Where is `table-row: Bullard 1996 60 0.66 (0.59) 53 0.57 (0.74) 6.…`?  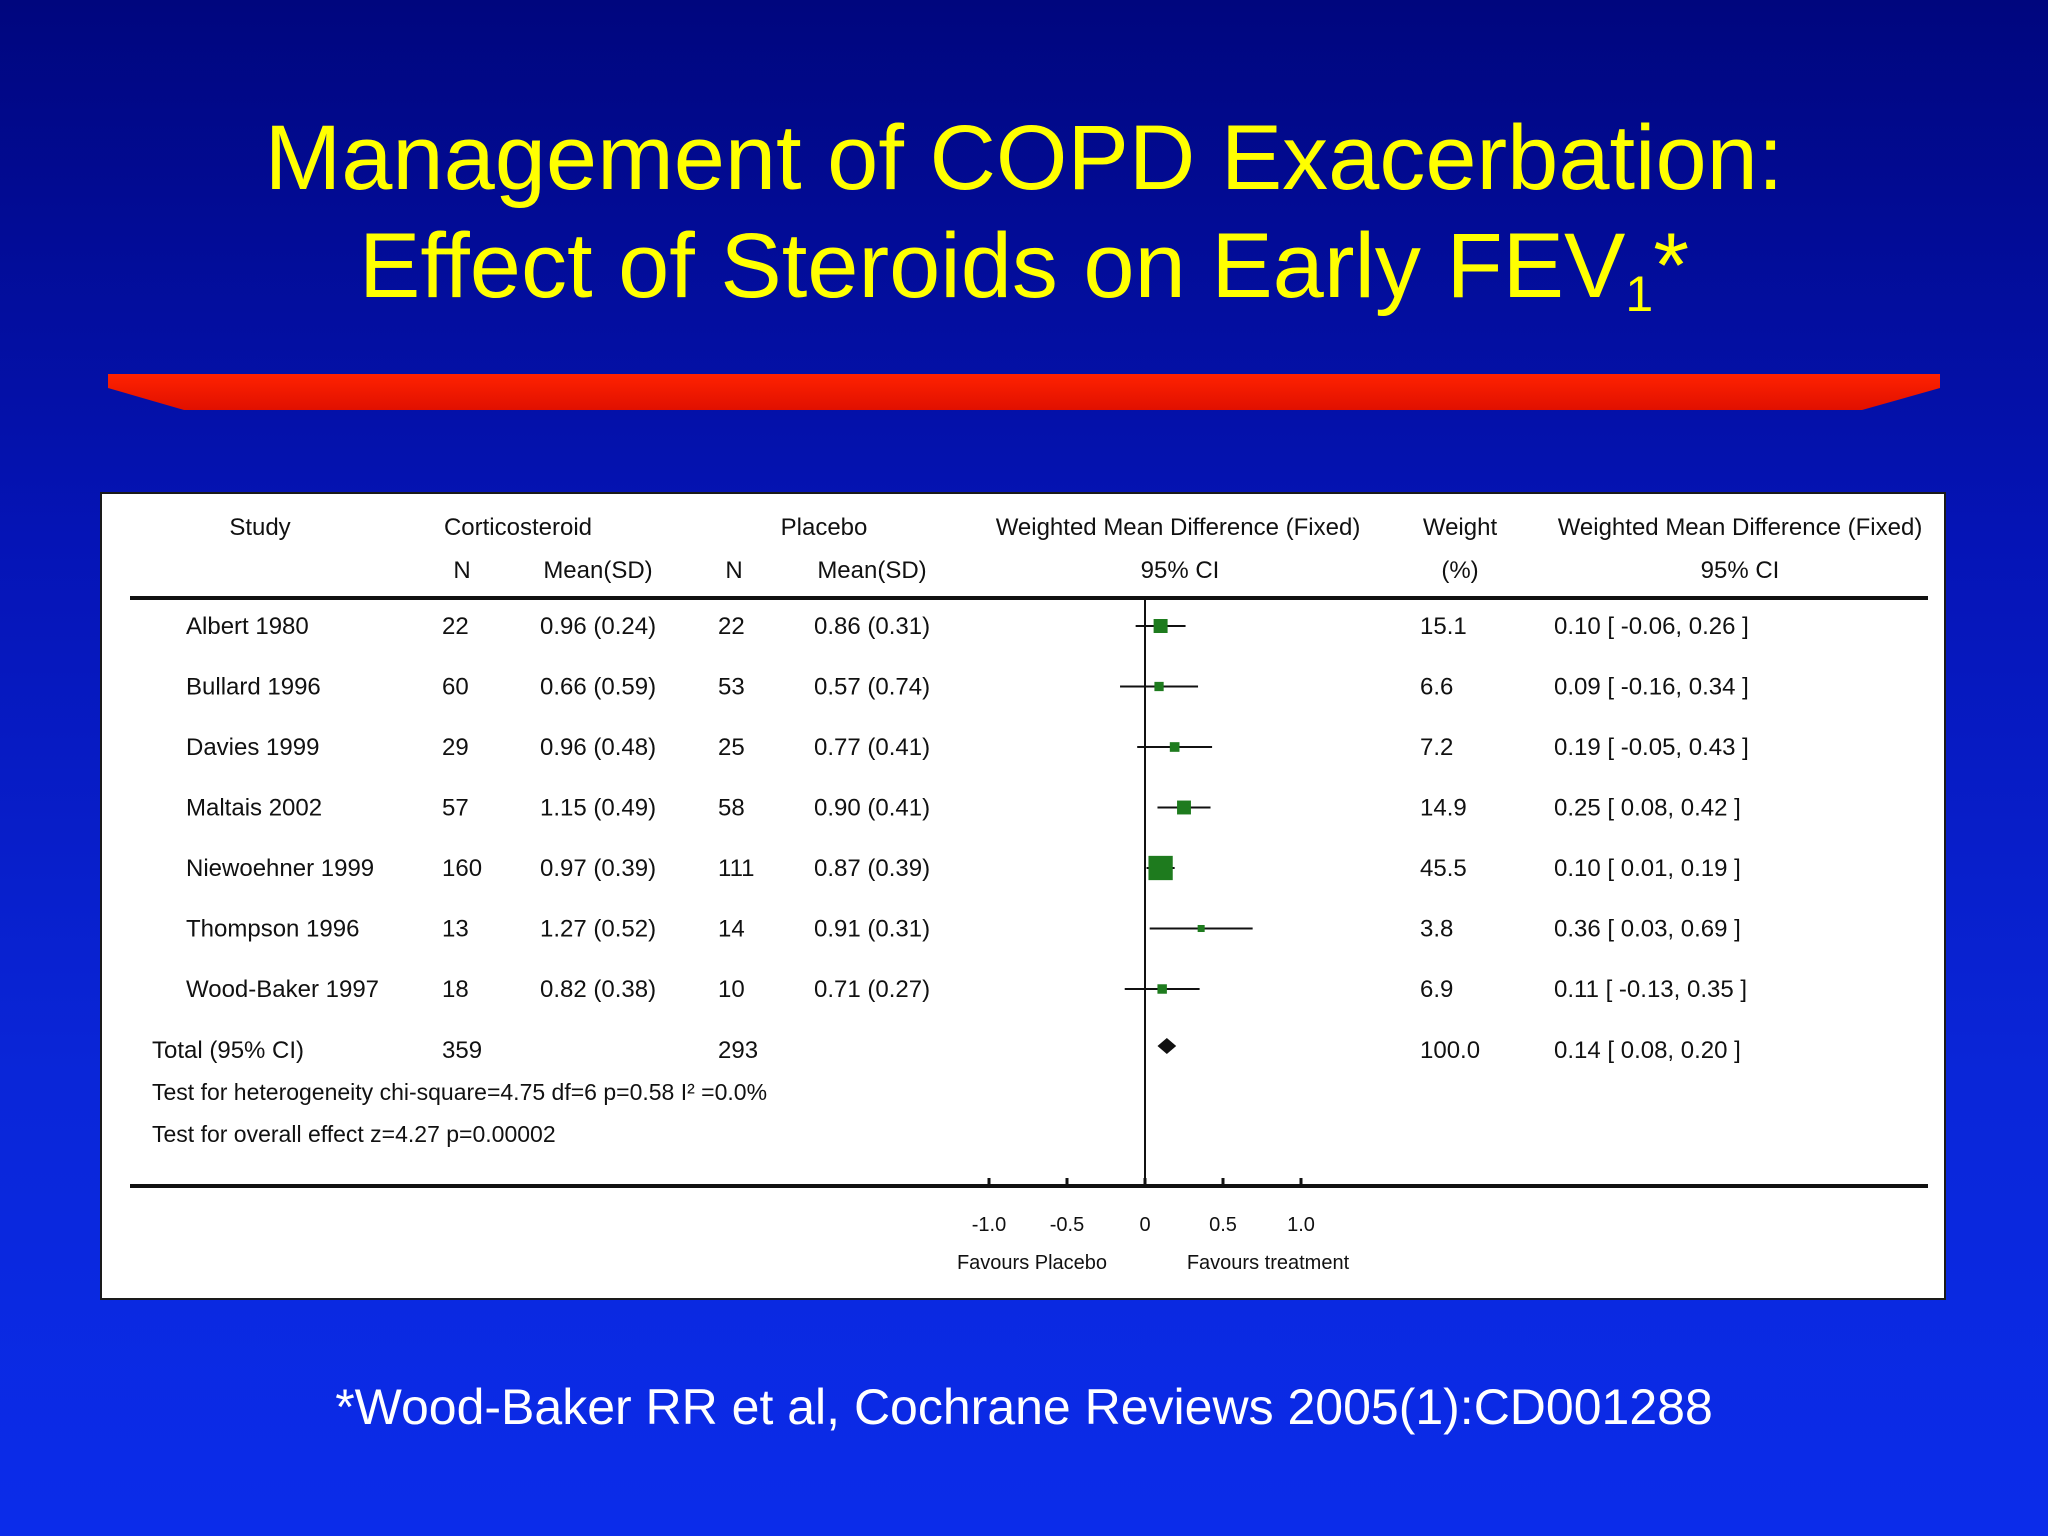
table-row: Bullard 1996 60 0.66 (0.59) 53 0.57 (0.74) 6.… is located at coordinates (967, 687).